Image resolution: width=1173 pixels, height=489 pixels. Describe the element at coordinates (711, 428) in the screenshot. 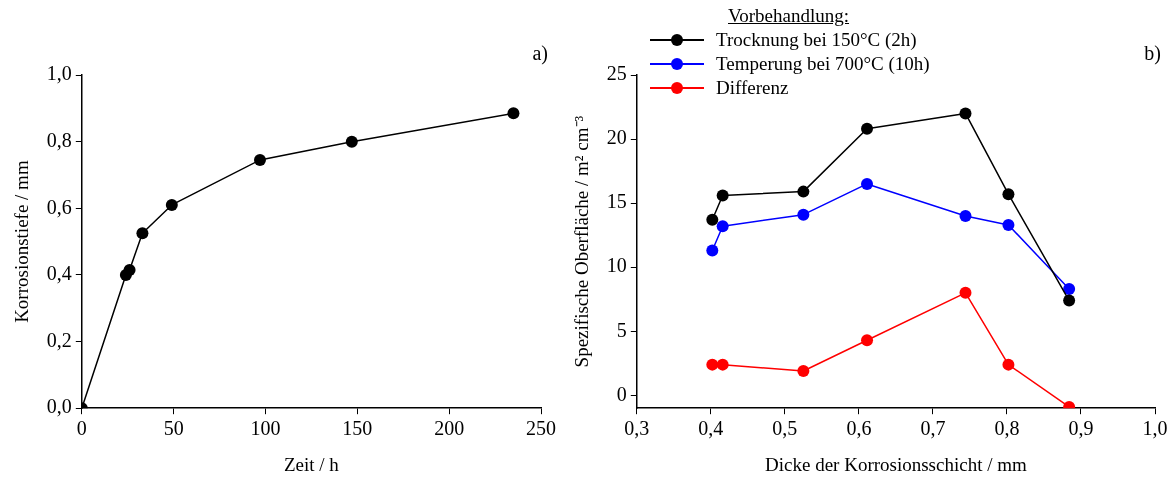

I see `x-tick-label: 0,4` at that location.